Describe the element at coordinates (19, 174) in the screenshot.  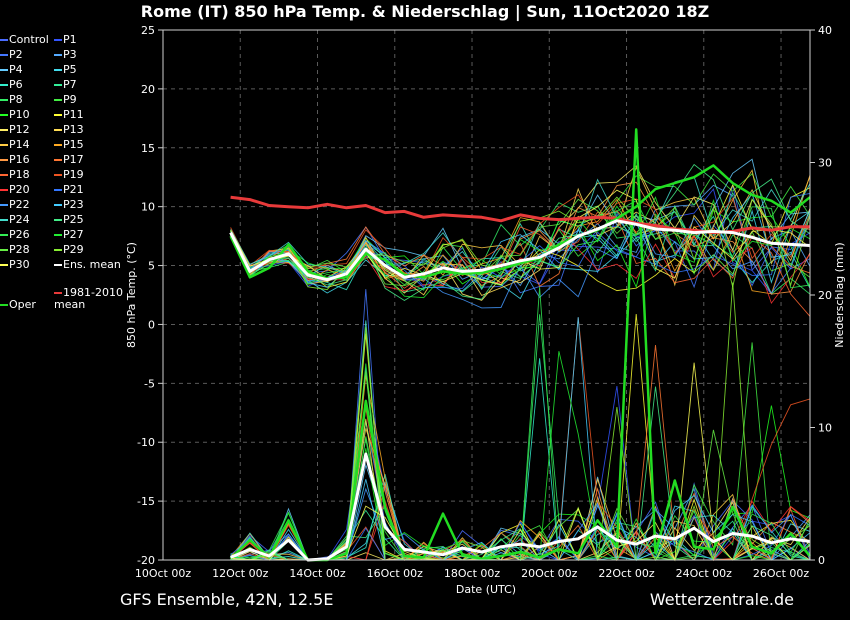
I see `legend-label: P18` at that location.